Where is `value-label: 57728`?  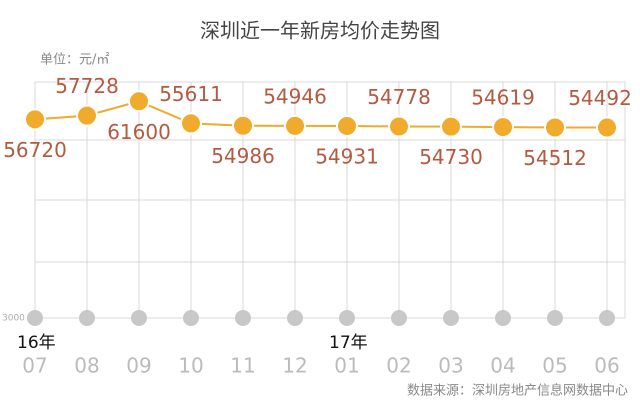
value-label: 57728 is located at coordinates (87, 86).